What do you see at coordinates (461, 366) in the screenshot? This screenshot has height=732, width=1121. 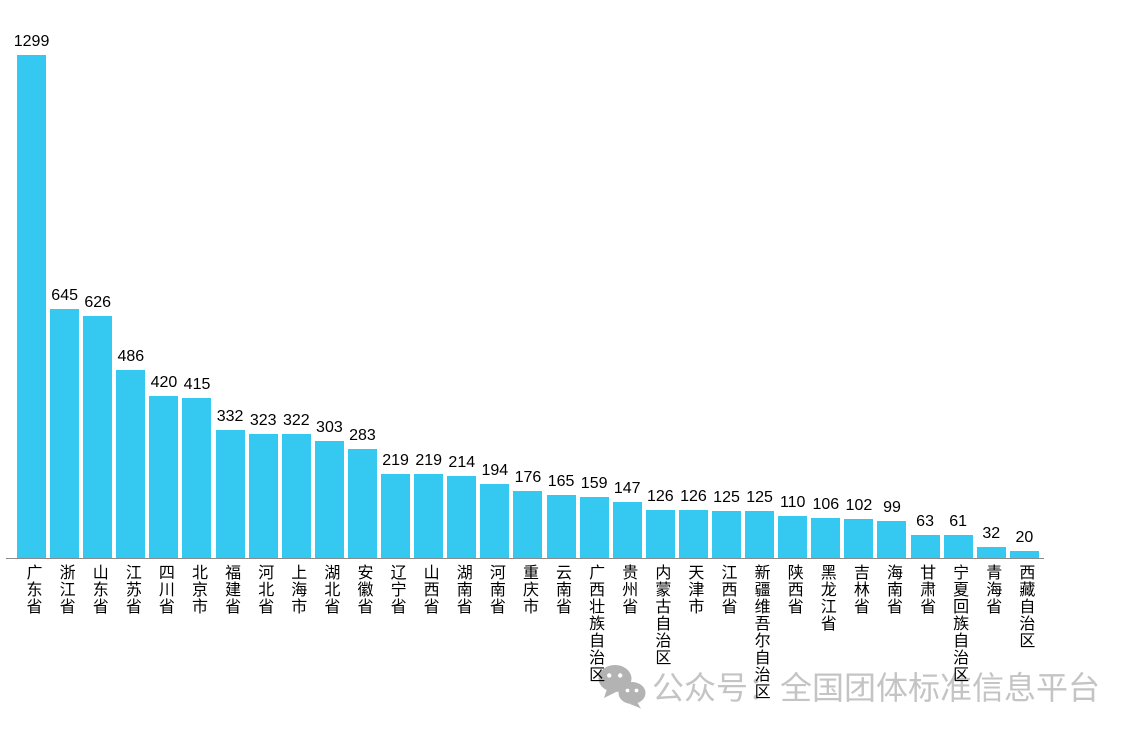 I see `bar-group: 214 湖南省` at bounding box center [461, 366].